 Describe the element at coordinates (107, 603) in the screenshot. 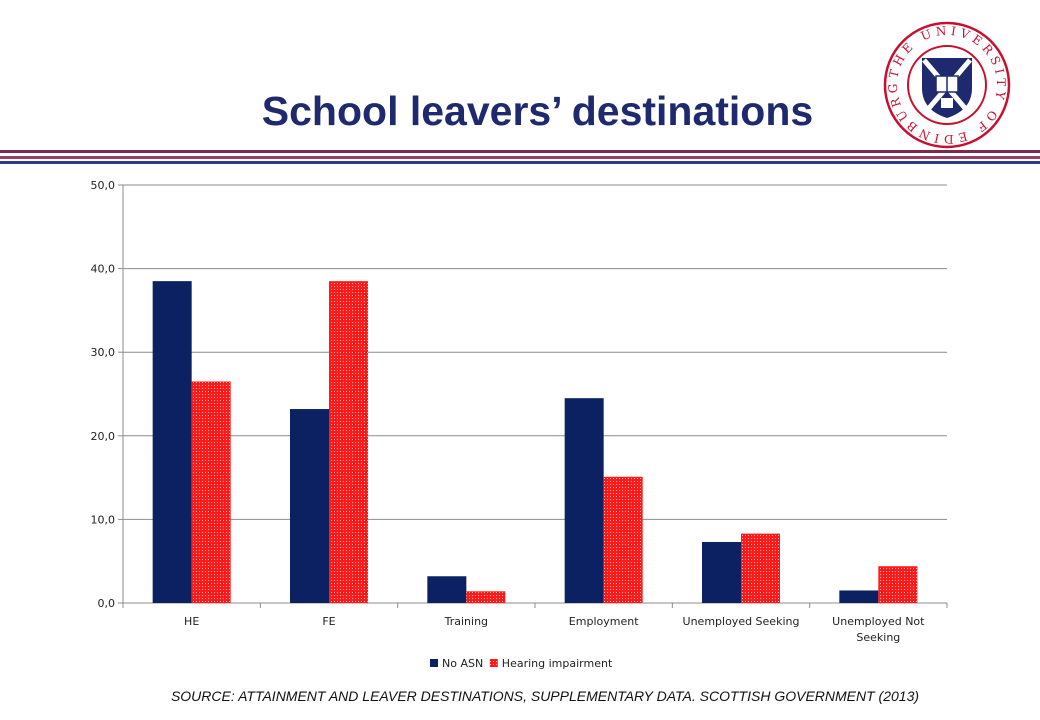

I see `y-tick-label: 0,0` at that location.